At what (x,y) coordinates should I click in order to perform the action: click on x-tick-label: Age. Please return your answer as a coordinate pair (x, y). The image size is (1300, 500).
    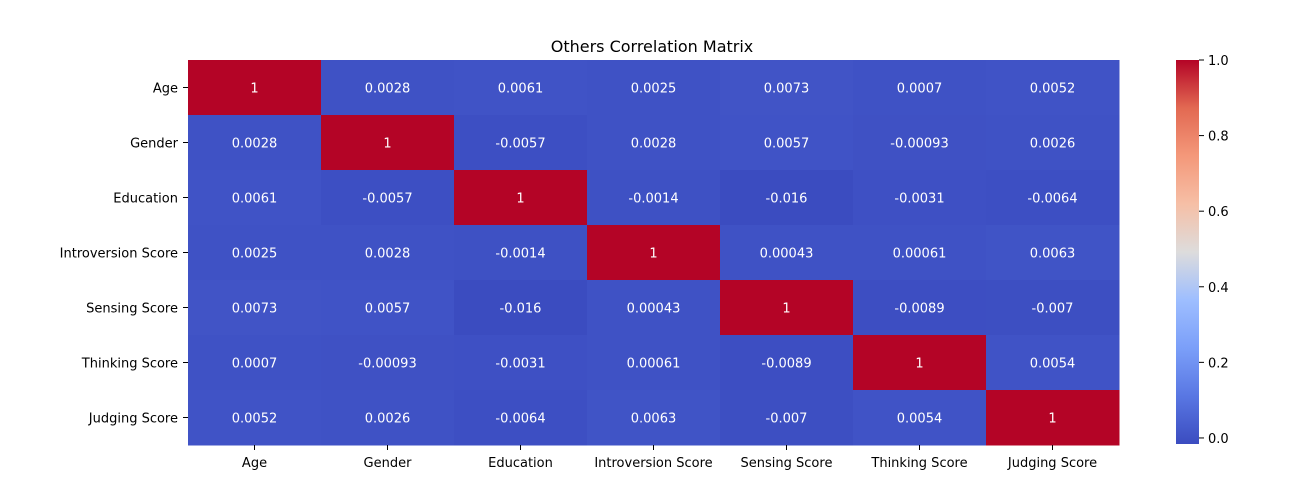
    Looking at the image, I should click on (254, 463).